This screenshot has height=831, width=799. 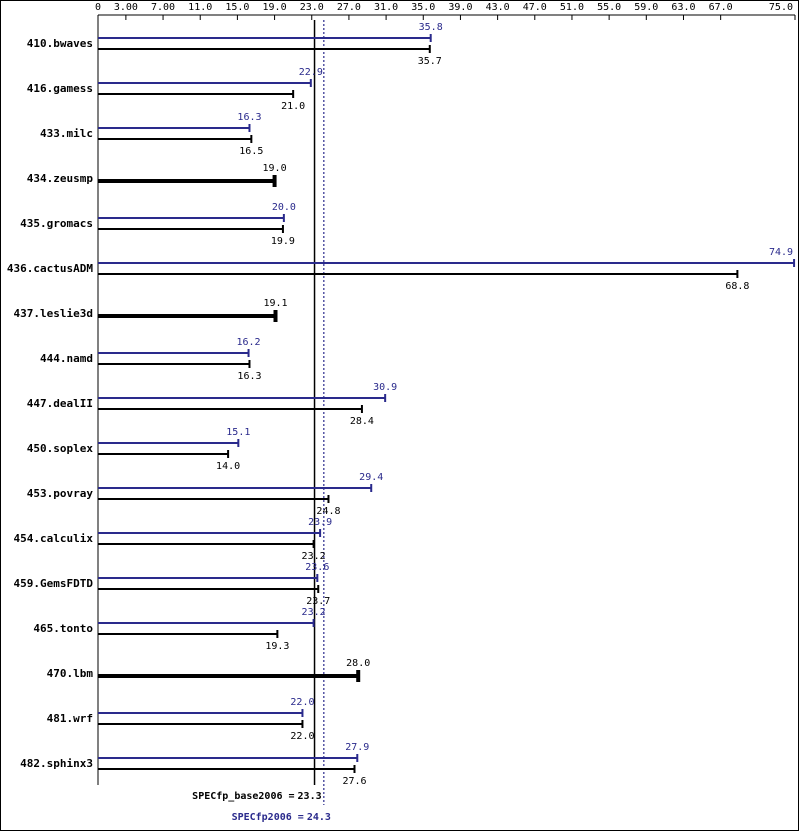 What do you see at coordinates (319, 817) in the screenshot?
I see `reference-value: 24.3` at bounding box center [319, 817].